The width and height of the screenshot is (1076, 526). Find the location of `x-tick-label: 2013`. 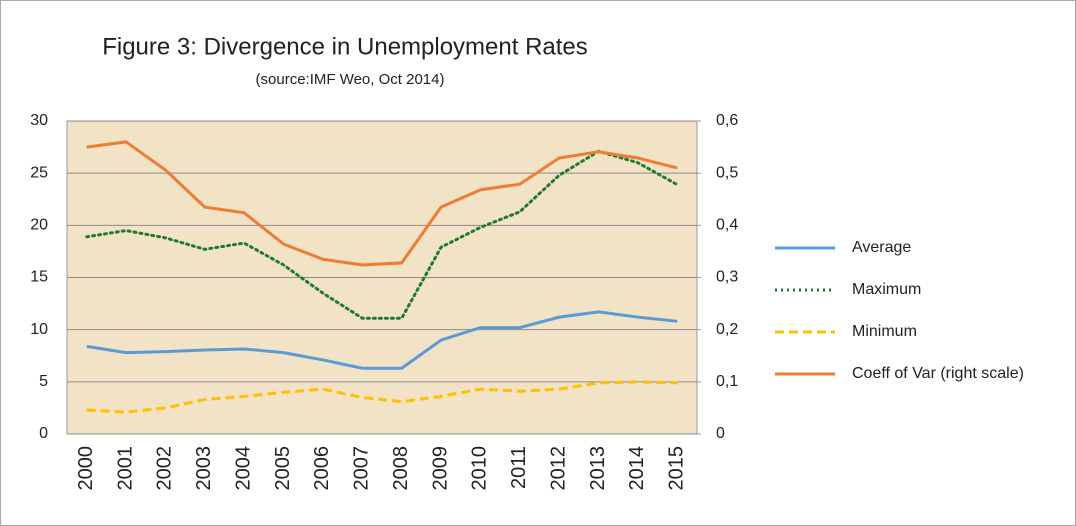

x-tick-label: 2013 is located at coordinates (598, 468).